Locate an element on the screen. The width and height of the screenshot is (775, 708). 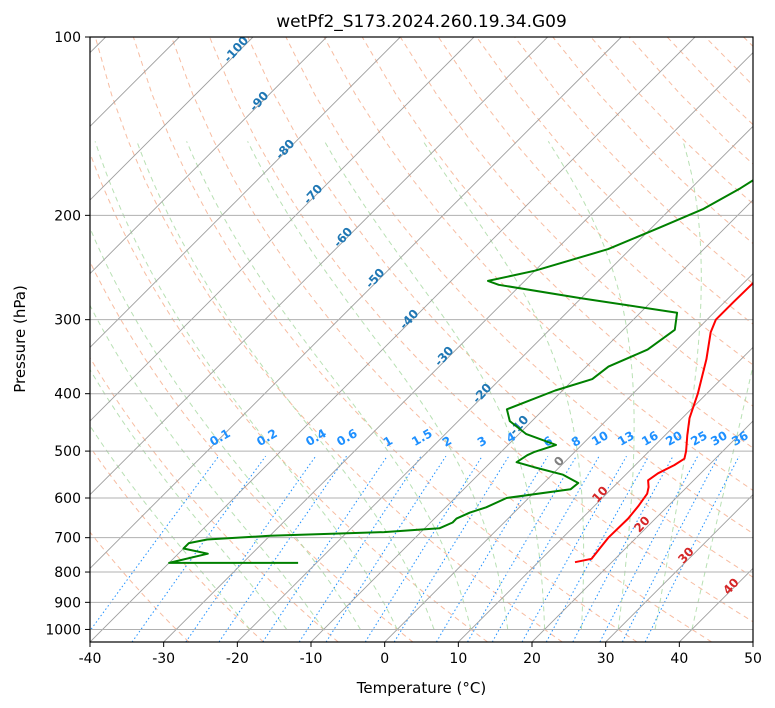
mixing-ratio-label: 20 is located at coordinates (673, 438).